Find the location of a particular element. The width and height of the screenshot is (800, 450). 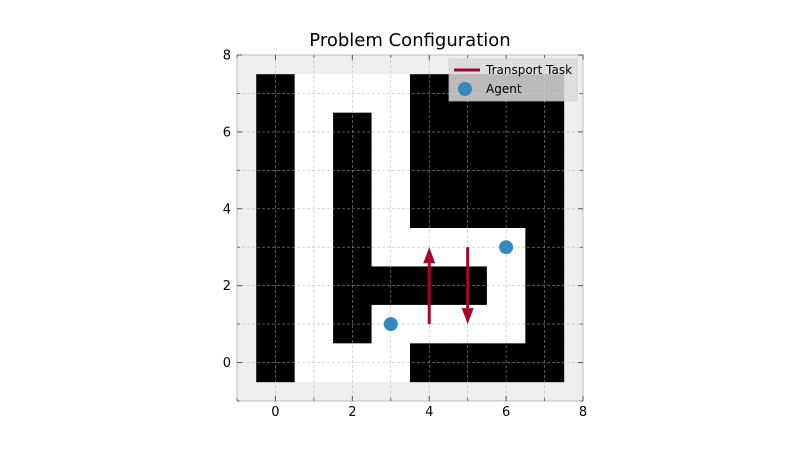

legend-agent-swatch is located at coordinates (465, 89).